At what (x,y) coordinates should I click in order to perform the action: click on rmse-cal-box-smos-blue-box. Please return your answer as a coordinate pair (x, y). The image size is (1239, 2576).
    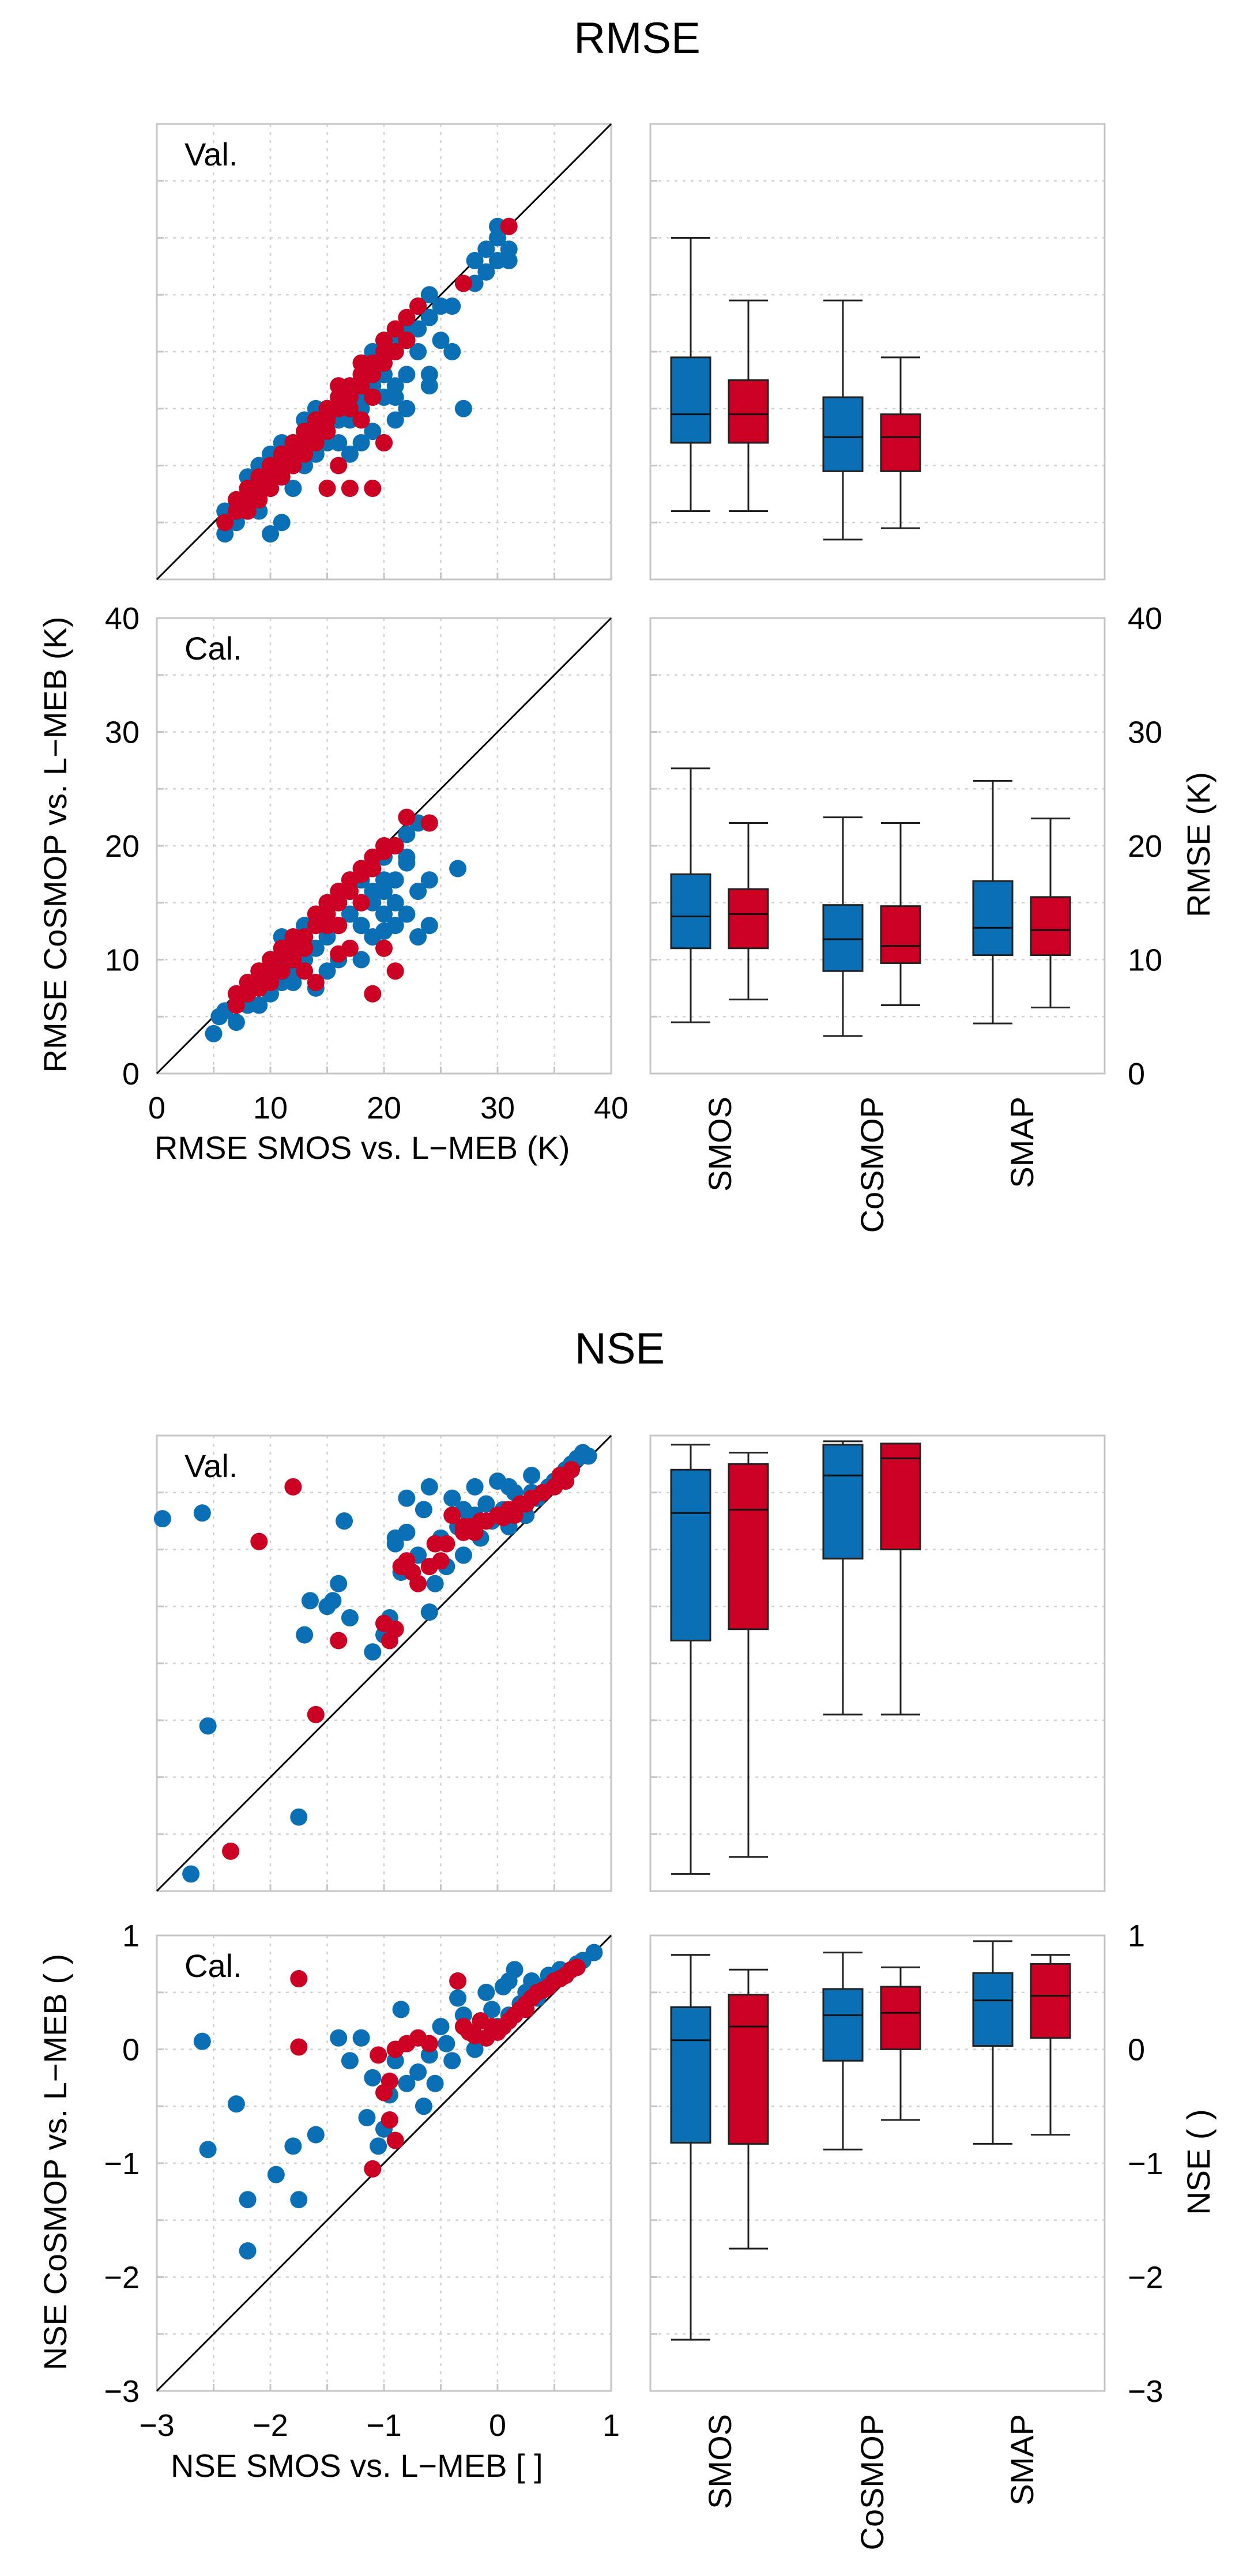
    Looking at the image, I should click on (690, 911).